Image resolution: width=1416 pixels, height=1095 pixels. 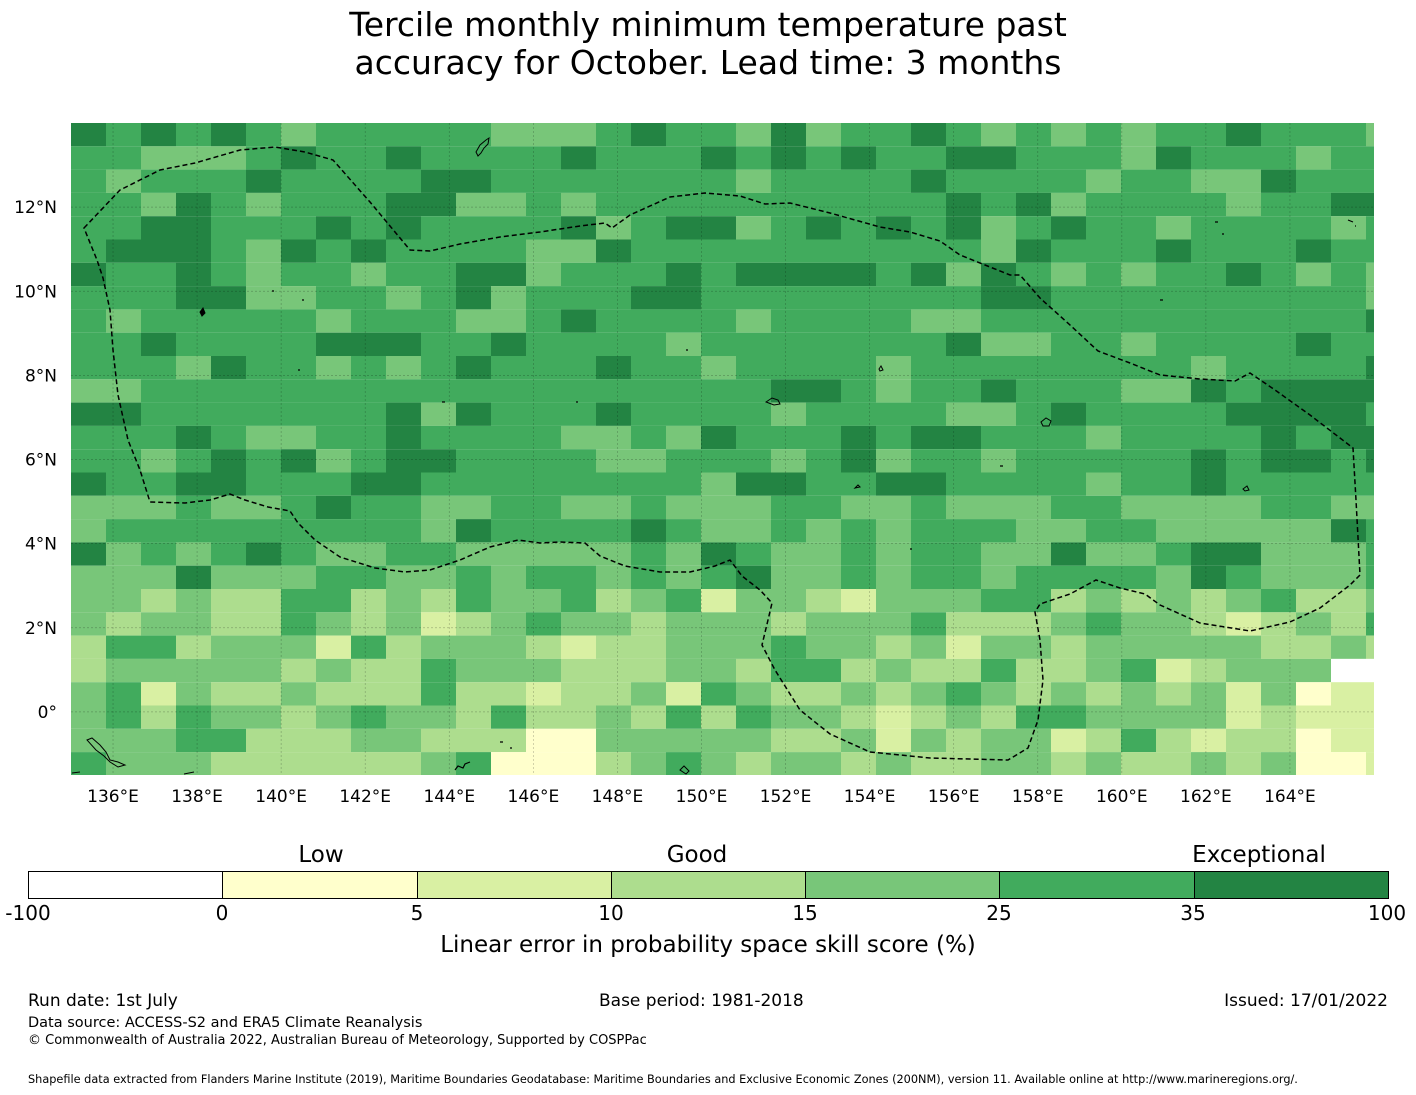 I want to click on longitude-tick-label: 160°E, so click(x=1122, y=797).